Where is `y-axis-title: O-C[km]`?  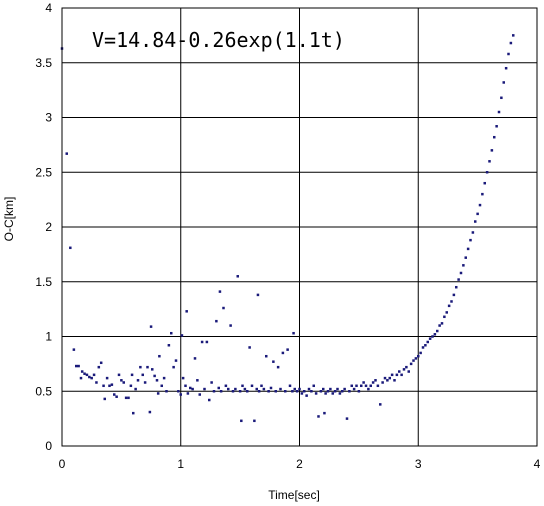 y-axis-title: O-C[km] is located at coordinates (9, 219).